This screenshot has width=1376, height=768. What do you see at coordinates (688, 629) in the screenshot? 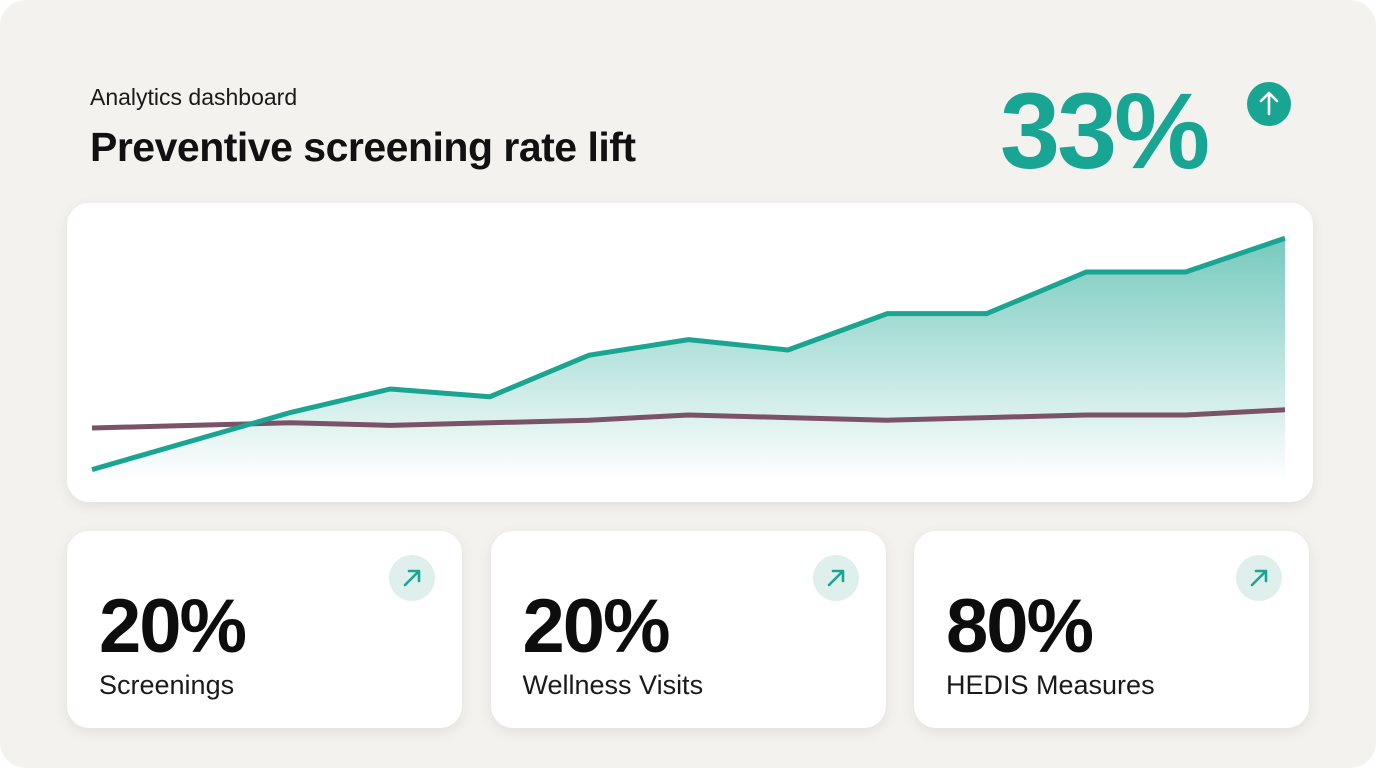
I see `kpi-card: 20% Wellness Visits` at bounding box center [688, 629].